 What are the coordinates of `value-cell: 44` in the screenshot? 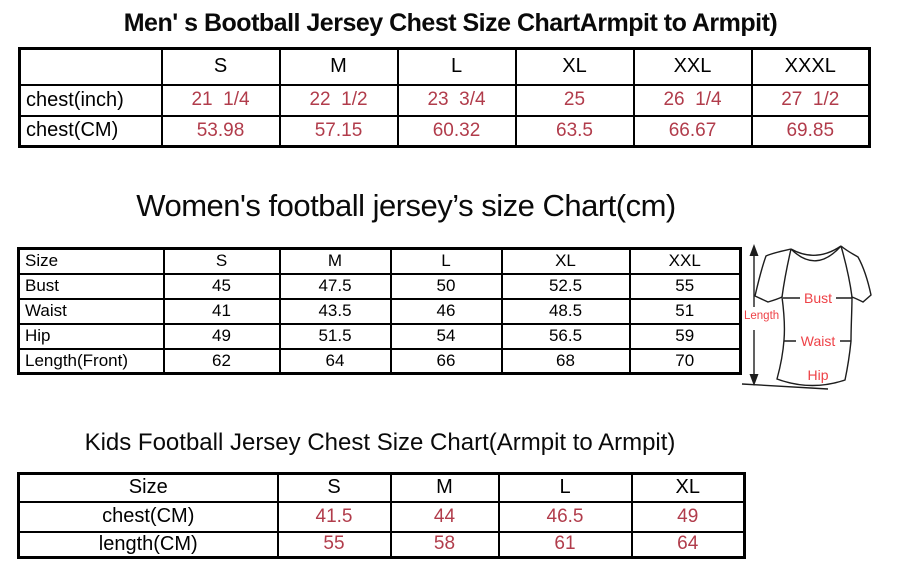 It's located at (444, 516).